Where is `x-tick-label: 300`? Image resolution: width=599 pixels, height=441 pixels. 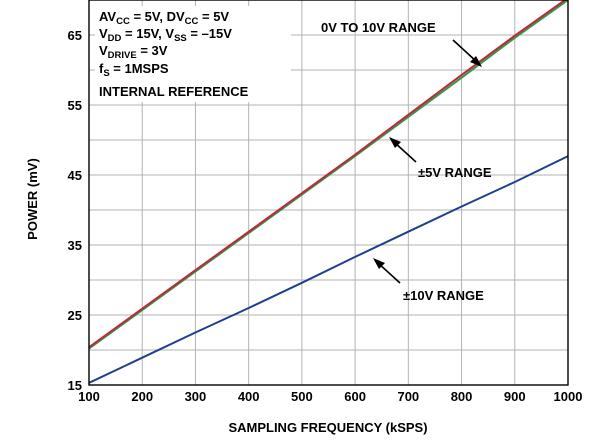 x-tick-label: 300 is located at coordinates (196, 396).